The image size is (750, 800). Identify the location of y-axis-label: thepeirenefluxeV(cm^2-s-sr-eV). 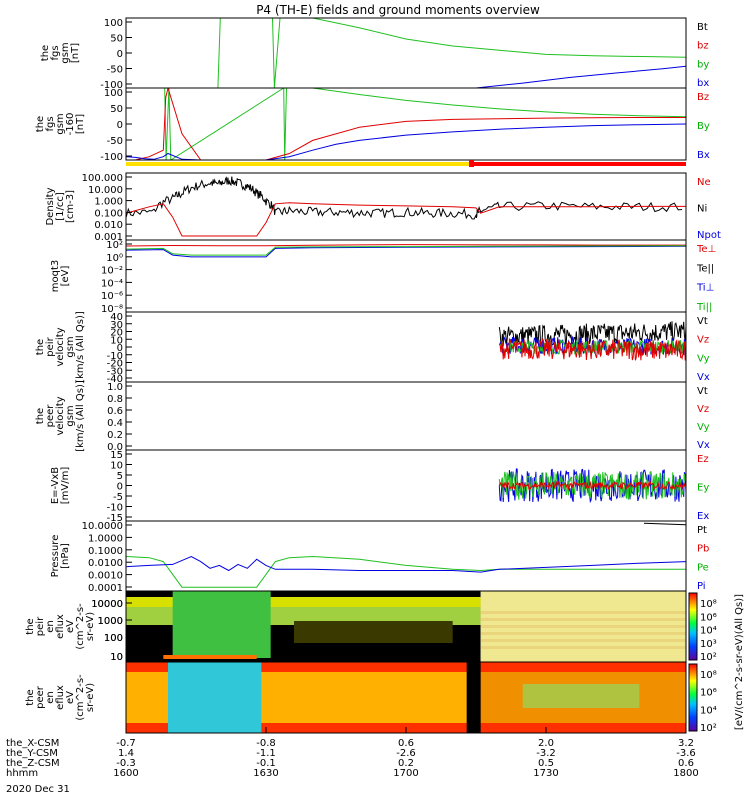
(60, 626).